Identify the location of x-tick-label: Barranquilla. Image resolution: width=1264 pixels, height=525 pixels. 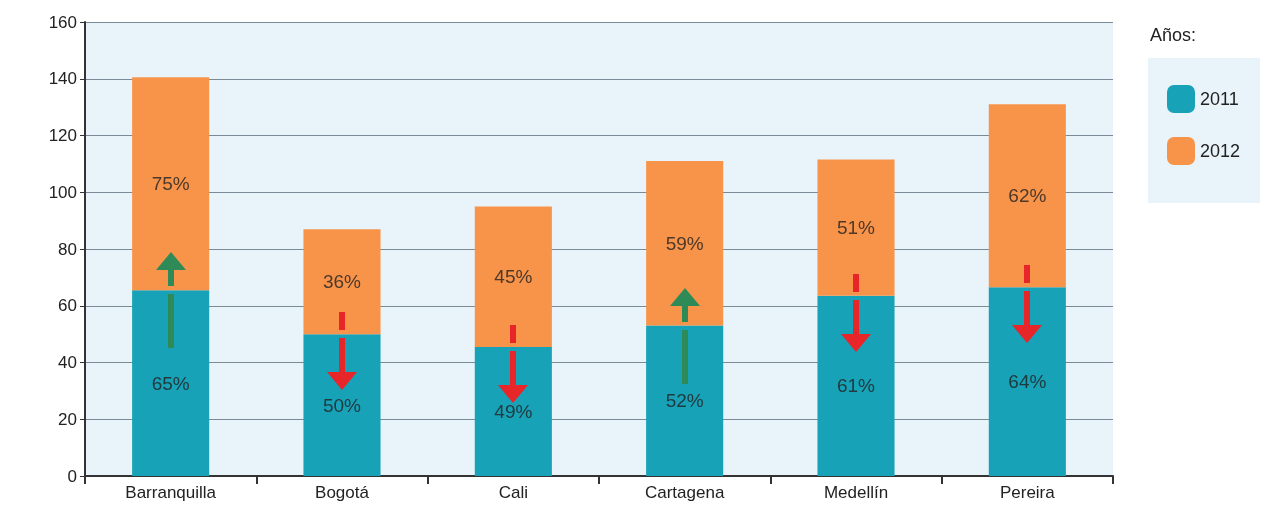
(171, 492).